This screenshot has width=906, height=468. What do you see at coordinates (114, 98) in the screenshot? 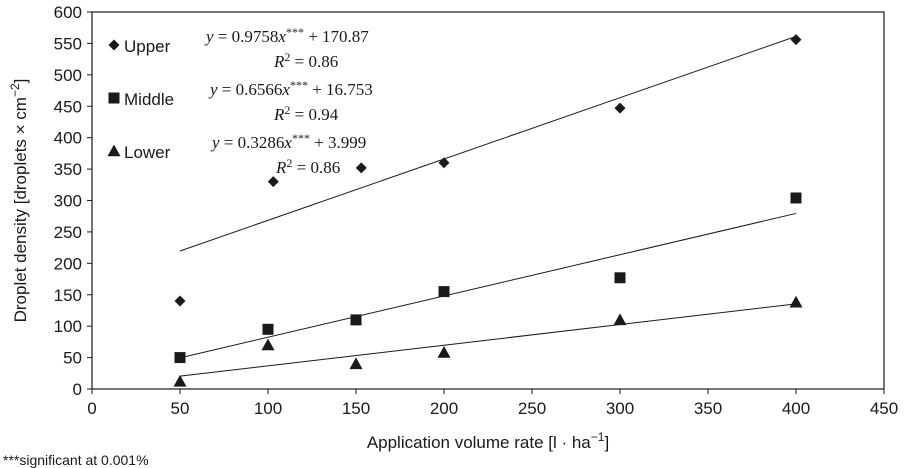
I see `legend-marker-middle` at bounding box center [114, 98].